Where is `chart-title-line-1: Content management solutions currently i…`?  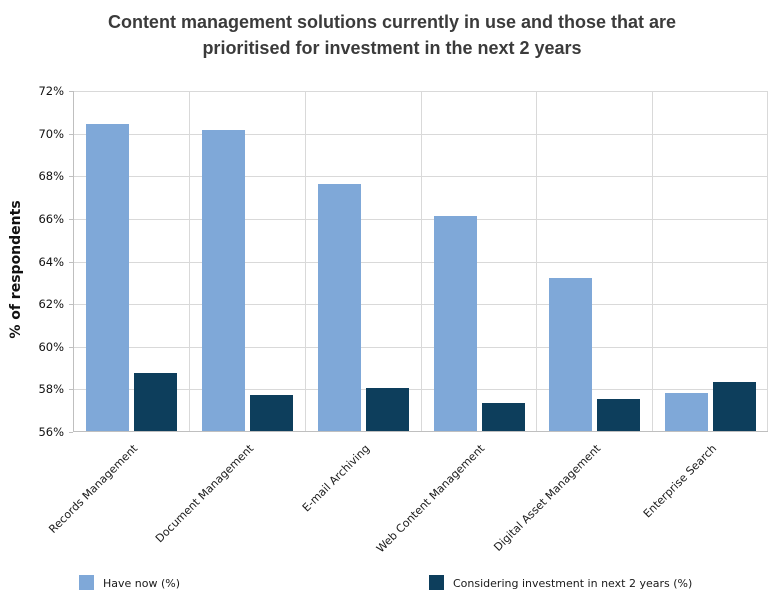
chart-title-line-1: Content management solutions currently i… is located at coordinates (392, 22).